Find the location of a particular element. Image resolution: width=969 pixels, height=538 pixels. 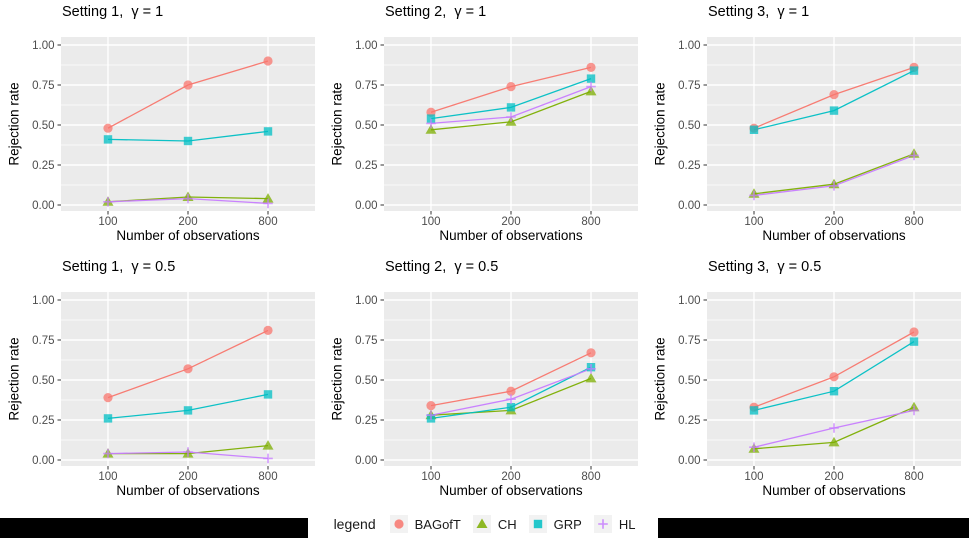

legend-item-hl: HL is located at coordinates (614, 524).